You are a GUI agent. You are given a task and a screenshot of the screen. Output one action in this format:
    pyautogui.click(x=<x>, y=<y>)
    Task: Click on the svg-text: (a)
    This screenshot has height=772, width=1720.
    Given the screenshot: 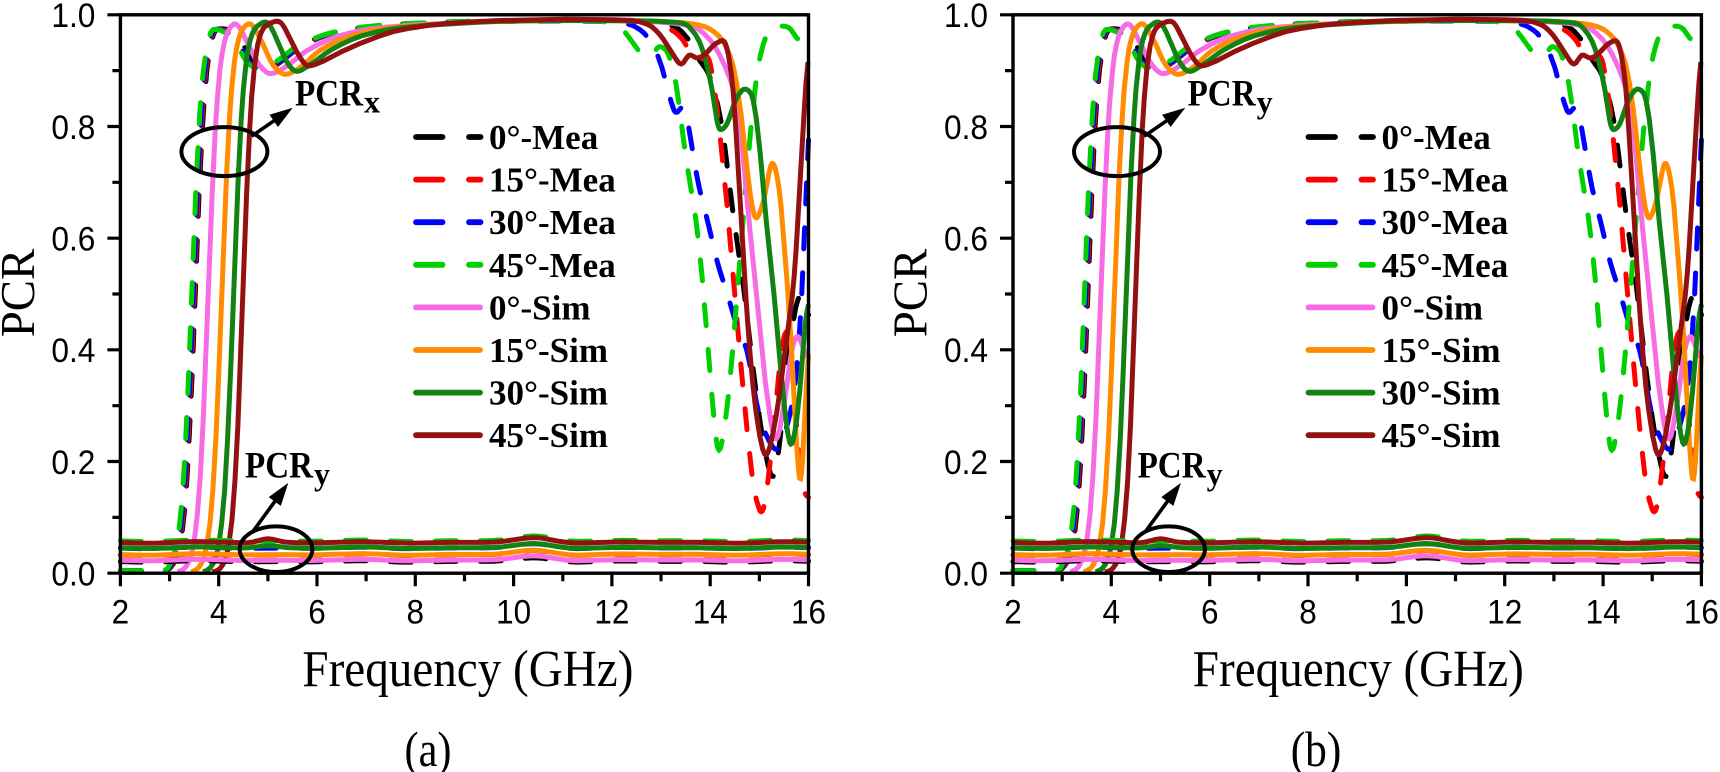 What is the action you would take?
    pyautogui.click(x=428, y=746)
    